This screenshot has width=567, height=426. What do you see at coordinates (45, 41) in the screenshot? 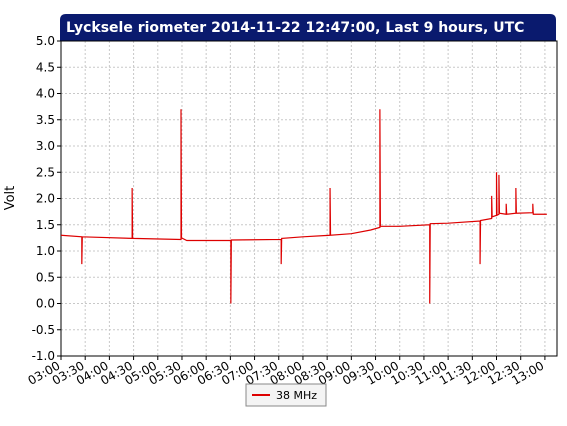
I see `y-tick-label: 5.0` at bounding box center [45, 41].